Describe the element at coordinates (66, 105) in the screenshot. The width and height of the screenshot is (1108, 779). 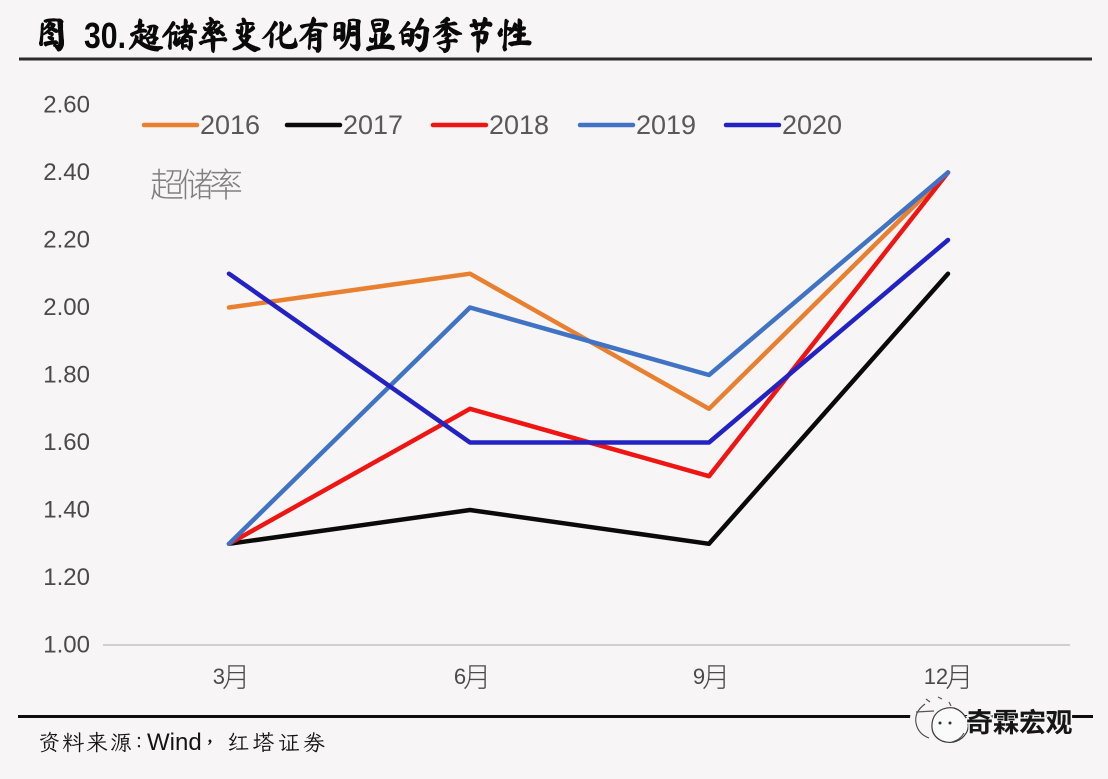
I see `svg-text: 2.60` at that location.